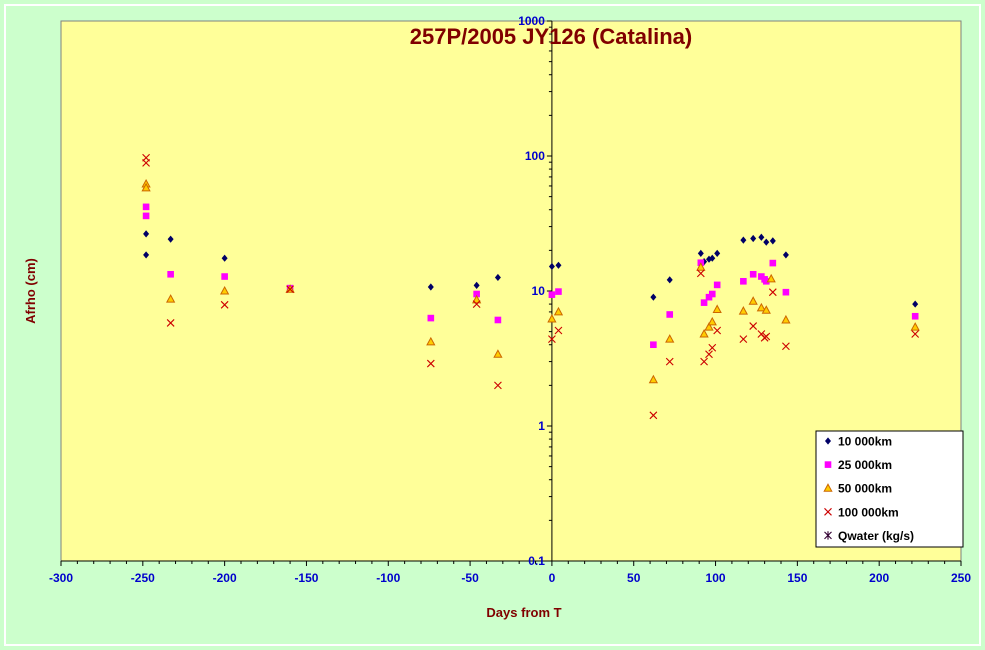  Describe the element at coordinates (143, 578) in the screenshot. I see `x-tick-label: -250` at that location.